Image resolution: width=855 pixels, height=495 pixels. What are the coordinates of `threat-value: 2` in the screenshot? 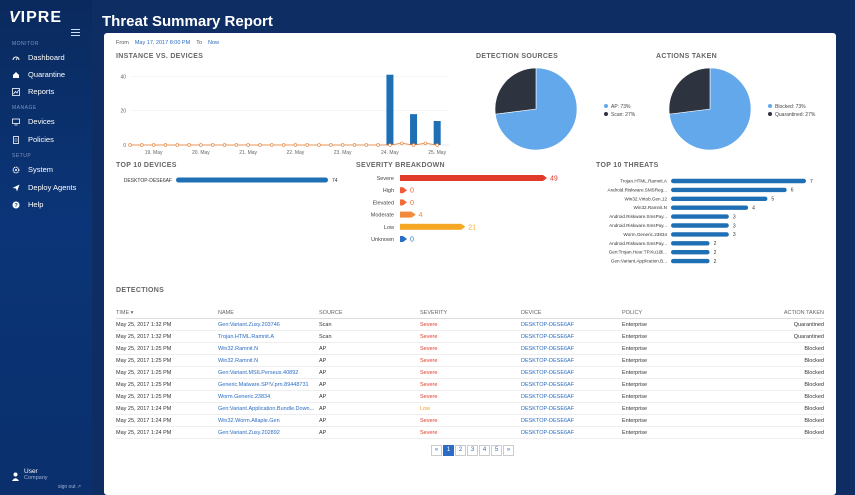 It's located at (715, 262).